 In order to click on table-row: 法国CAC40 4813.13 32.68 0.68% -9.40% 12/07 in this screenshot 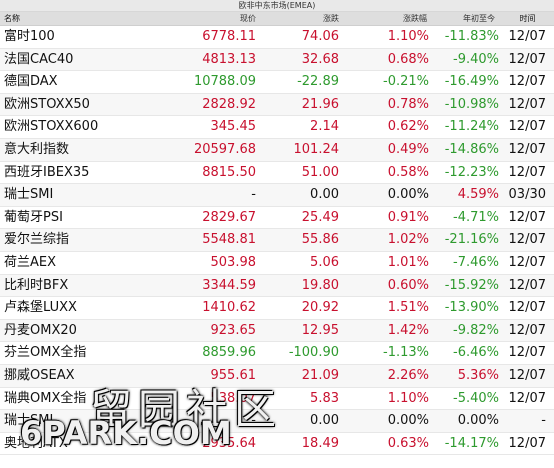, I will do `click(277, 60)`.